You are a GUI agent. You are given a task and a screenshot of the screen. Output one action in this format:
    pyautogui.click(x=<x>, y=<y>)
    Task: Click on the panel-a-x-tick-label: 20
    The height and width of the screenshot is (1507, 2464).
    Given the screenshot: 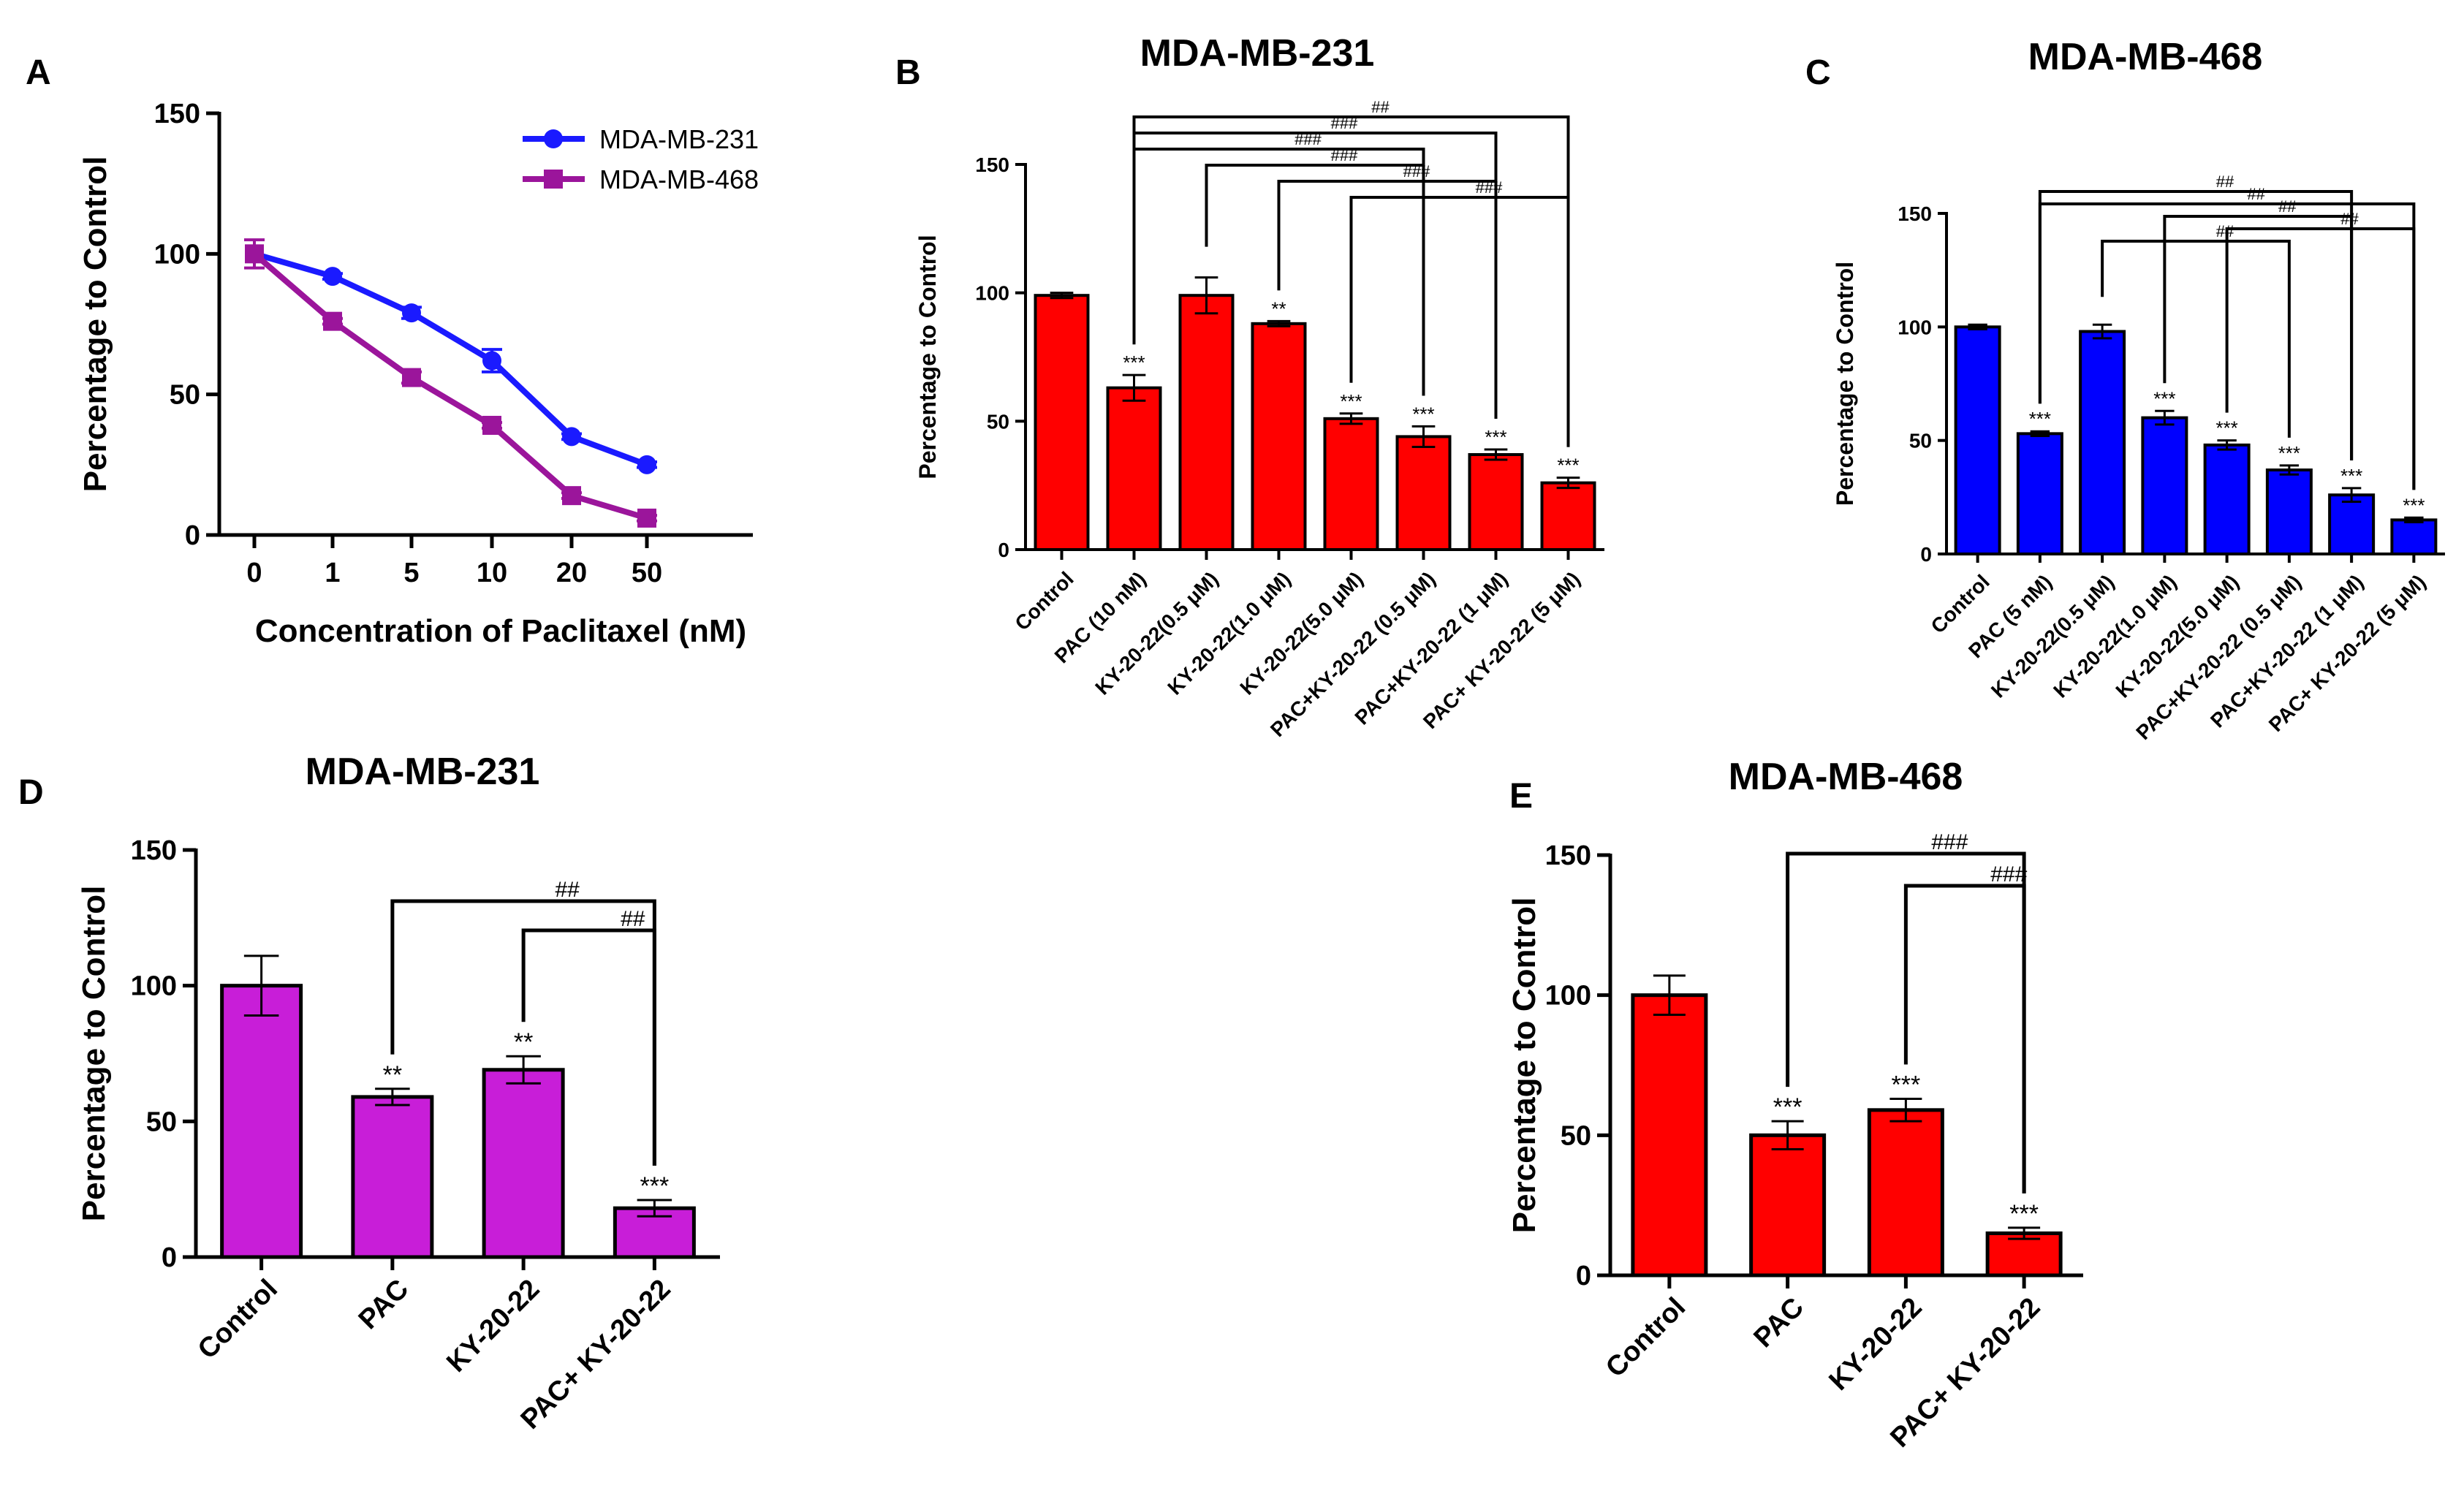 What is the action you would take?
    pyautogui.click(x=571, y=573)
    